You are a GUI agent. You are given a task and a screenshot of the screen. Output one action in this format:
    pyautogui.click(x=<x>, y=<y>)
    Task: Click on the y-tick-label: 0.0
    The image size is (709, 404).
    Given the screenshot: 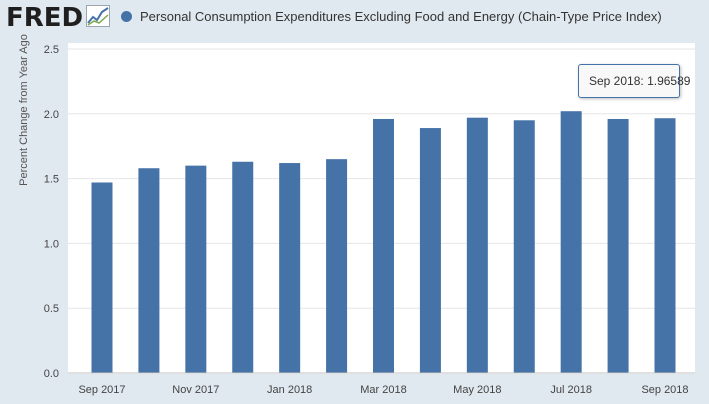 What is the action you would take?
    pyautogui.click(x=51, y=374)
    